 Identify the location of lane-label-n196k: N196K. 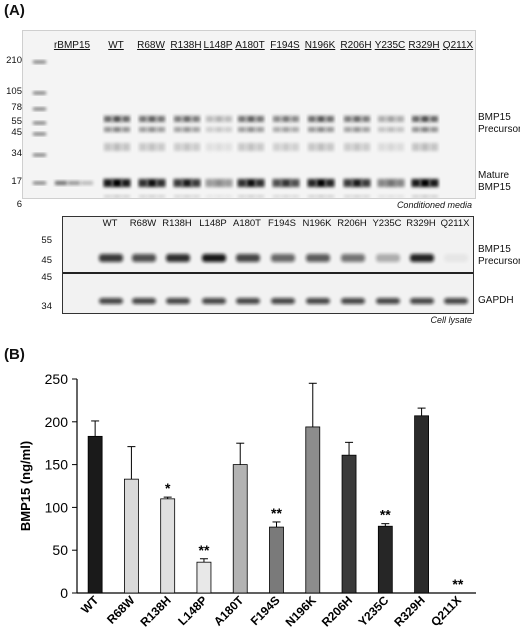
(320, 45).